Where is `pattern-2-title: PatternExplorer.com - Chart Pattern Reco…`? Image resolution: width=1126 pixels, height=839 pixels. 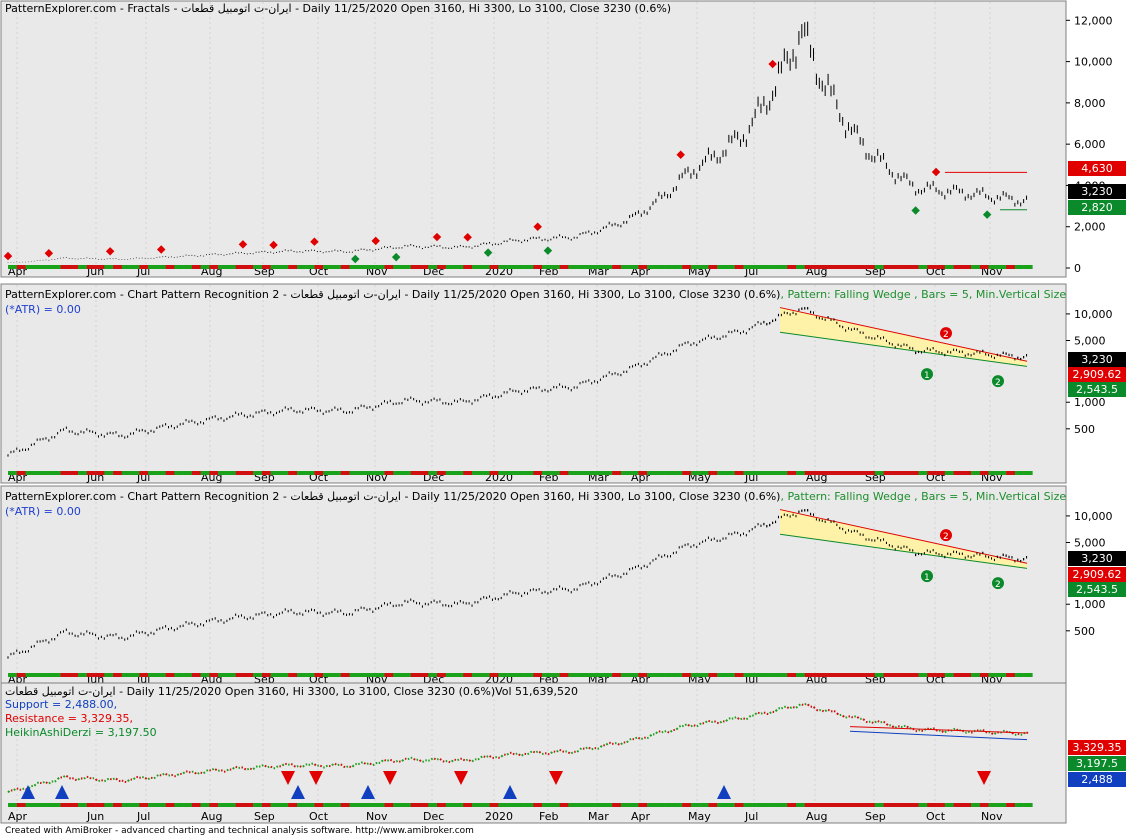
pattern-2-title: PatternExplorer.com - Chart Pattern Reco… is located at coordinates (393, 496).